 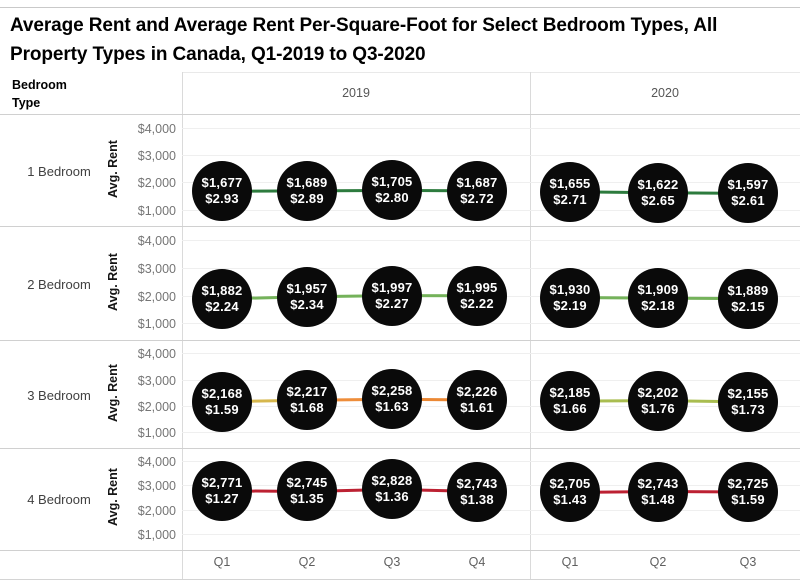 I want to click on data-point-circle: $2,771 $1.27, so click(x=222, y=490).